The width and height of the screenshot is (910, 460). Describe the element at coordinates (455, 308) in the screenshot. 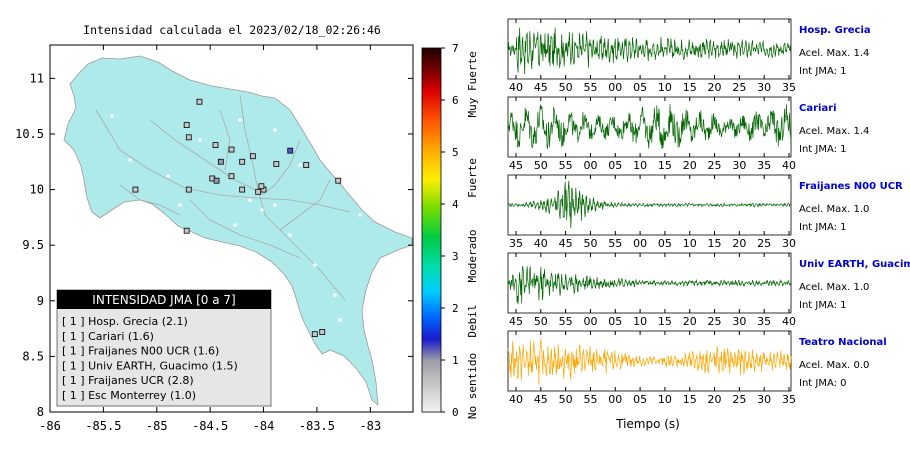

I see `colorbar-tick-label: 2` at that location.